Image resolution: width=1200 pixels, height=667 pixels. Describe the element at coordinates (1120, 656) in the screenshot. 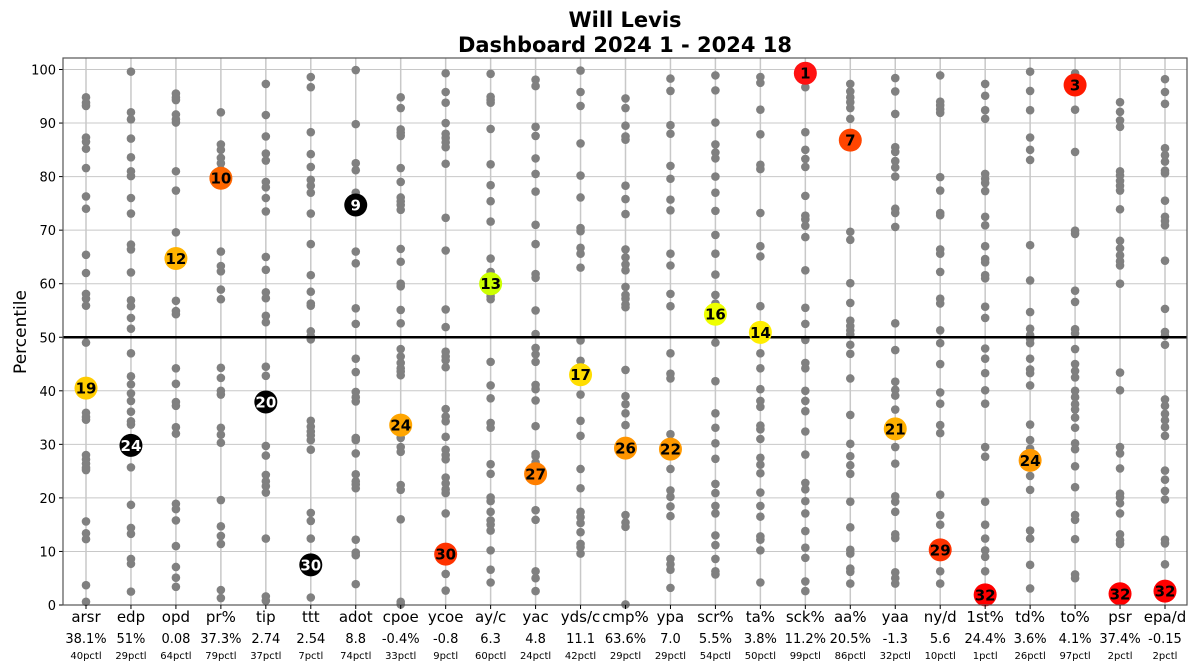

I see `metric-percentile: 2pctl` at that location.